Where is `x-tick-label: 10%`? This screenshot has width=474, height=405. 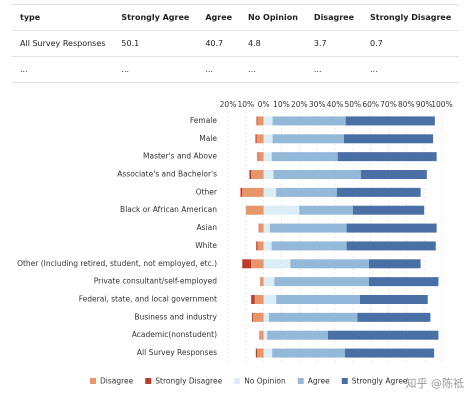
x-tick-label: 10% is located at coordinates (281, 104).